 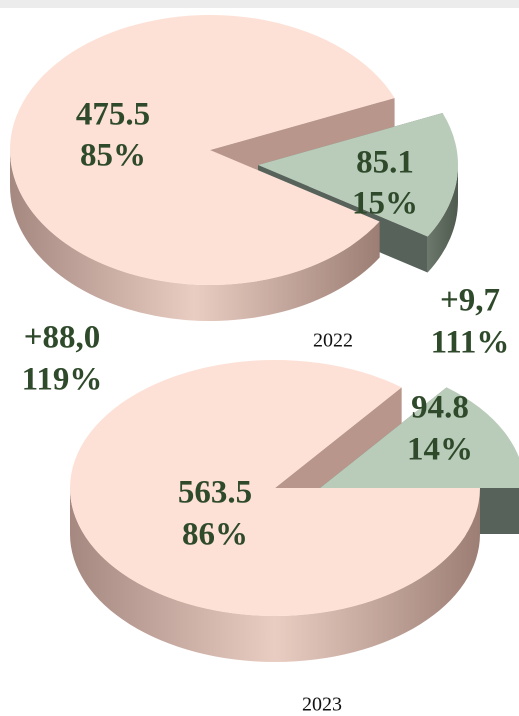 I want to click on annotation: +9,7, so click(x=470, y=301).